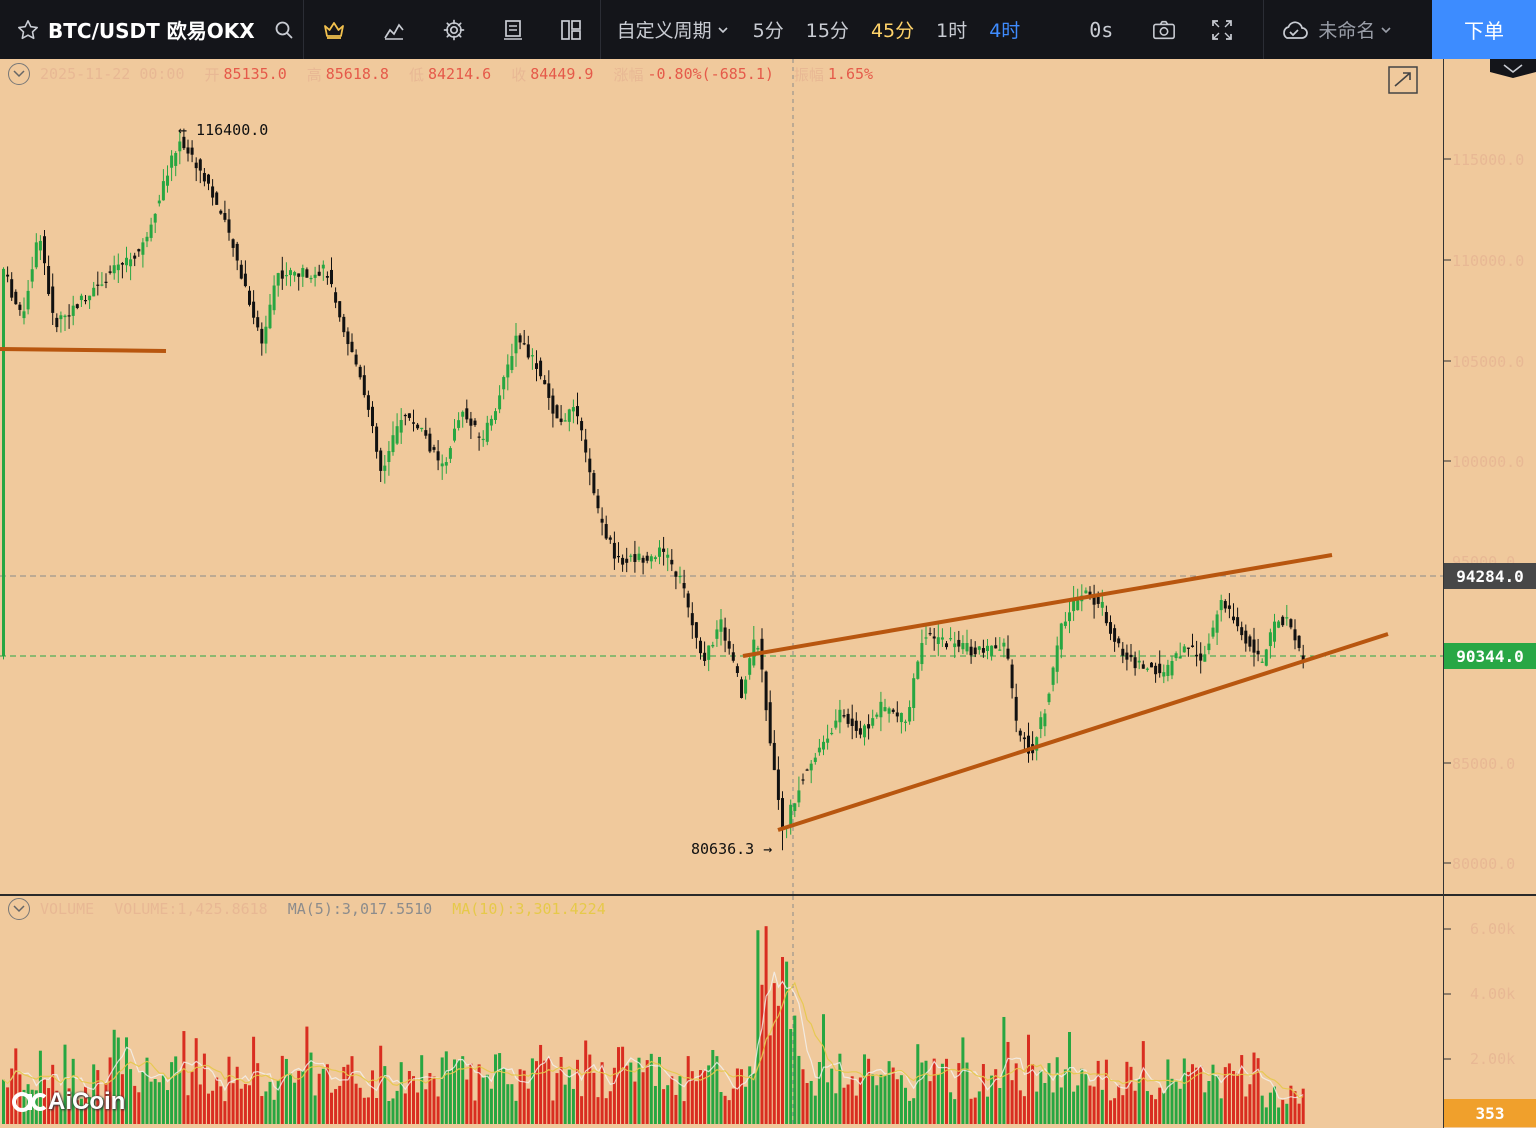 Image resolution: width=1536 pixels, height=1128 pixels. I want to click on place-order-button: 下单, so click(1484, 29).